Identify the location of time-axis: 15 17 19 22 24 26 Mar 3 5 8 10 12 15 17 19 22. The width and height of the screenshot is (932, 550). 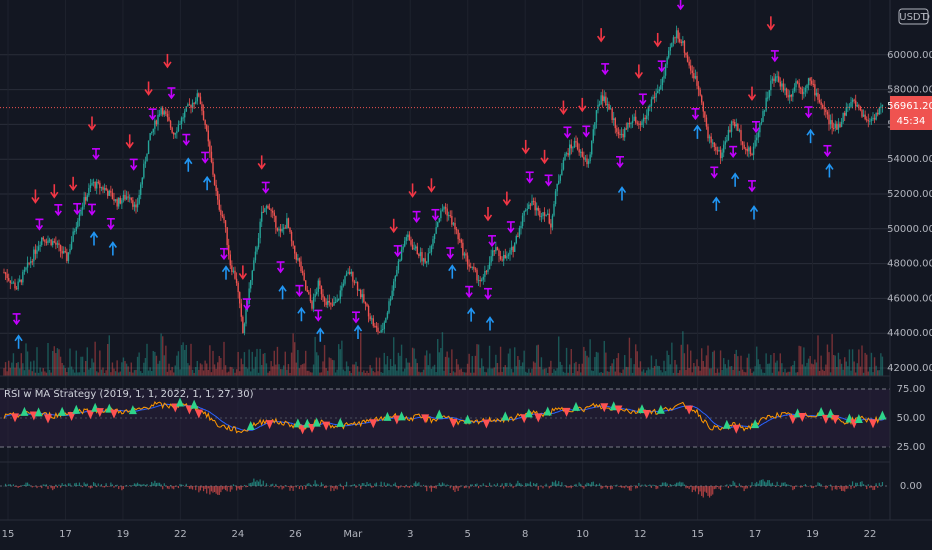
(439, 534).